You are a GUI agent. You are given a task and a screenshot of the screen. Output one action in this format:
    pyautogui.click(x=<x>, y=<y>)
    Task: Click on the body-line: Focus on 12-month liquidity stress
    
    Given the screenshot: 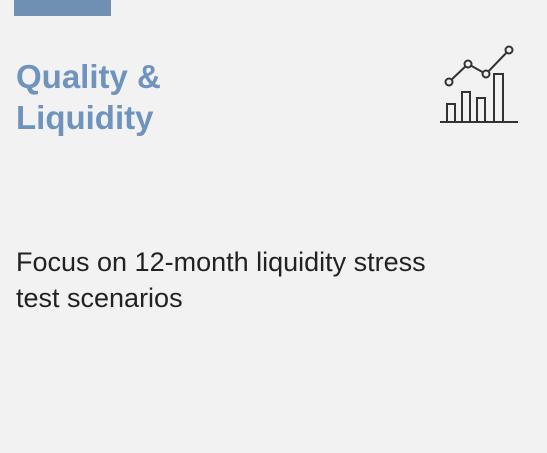 What is the action you would take?
    pyautogui.click(x=221, y=262)
    